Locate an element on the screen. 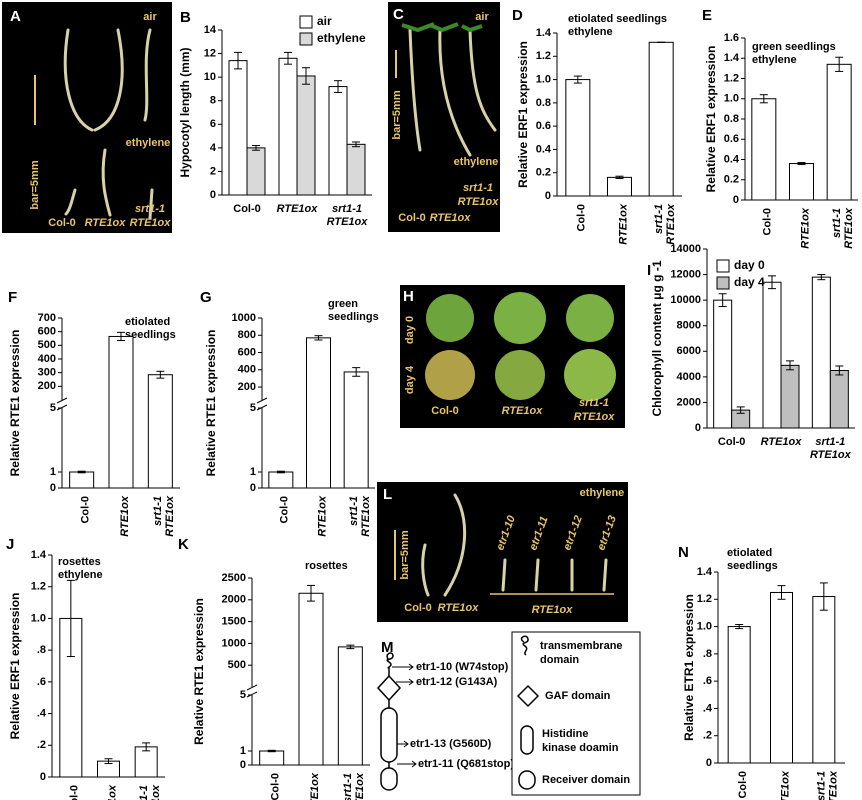  y-tick-label: 12 is located at coordinates (210, 53).